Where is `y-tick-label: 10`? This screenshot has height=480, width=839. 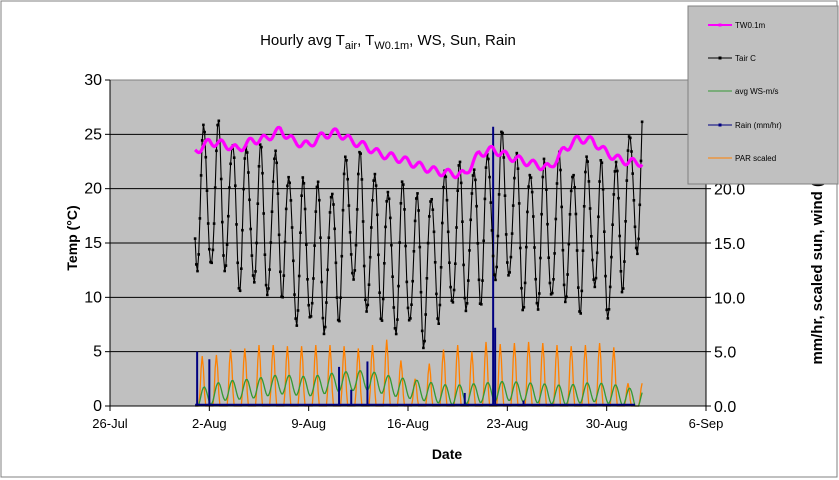 y-tick-label: 10 is located at coordinates (93, 297).